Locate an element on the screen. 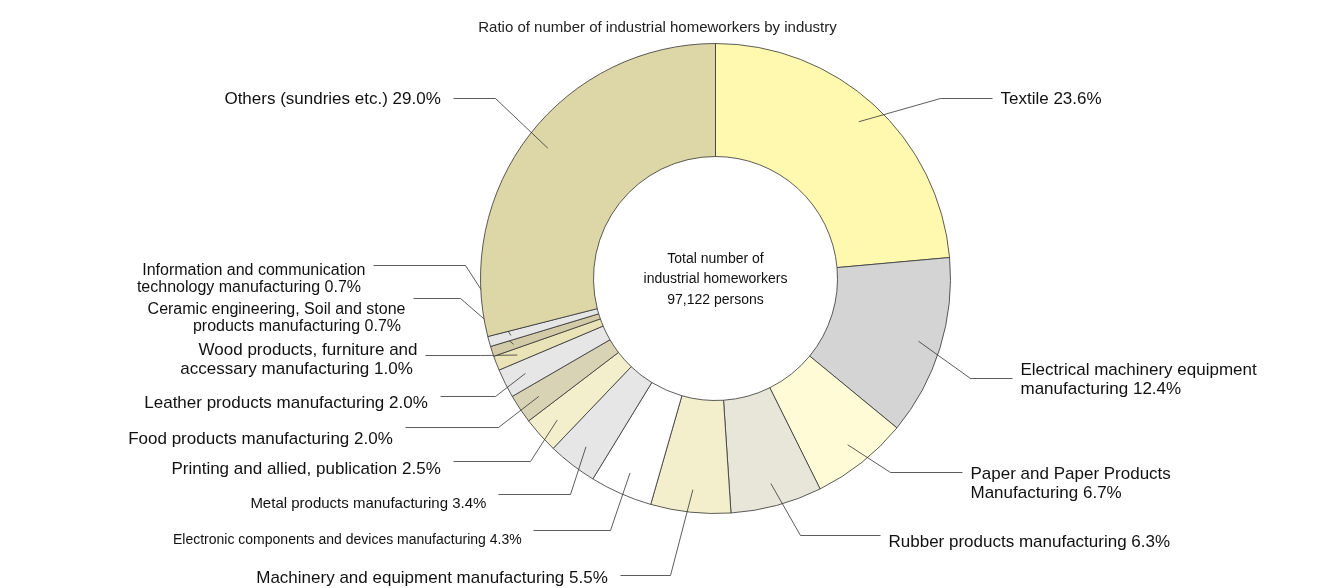 The image size is (1338, 588). slice-label: Electronic components and devices manufacturing 4.3% is located at coordinates (347, 538).